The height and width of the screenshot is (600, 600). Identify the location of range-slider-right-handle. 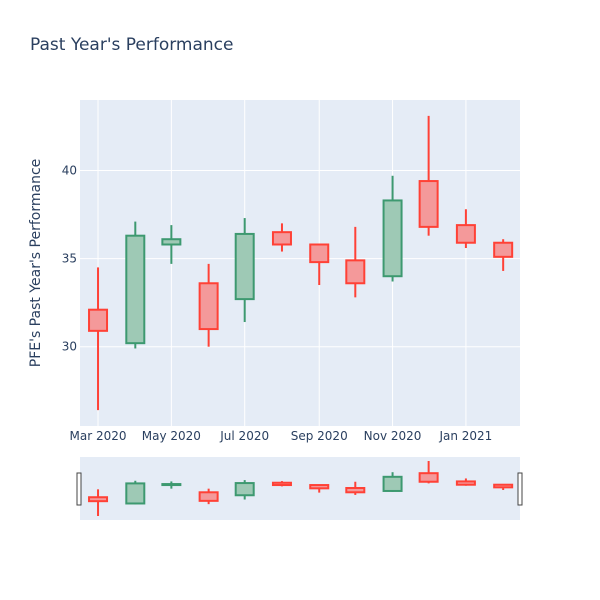
(520, 489).